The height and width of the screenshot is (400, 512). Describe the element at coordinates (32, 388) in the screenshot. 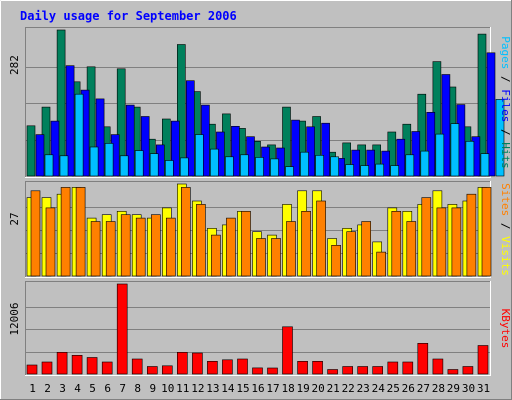

I see `day-label-1: 1` at that location.